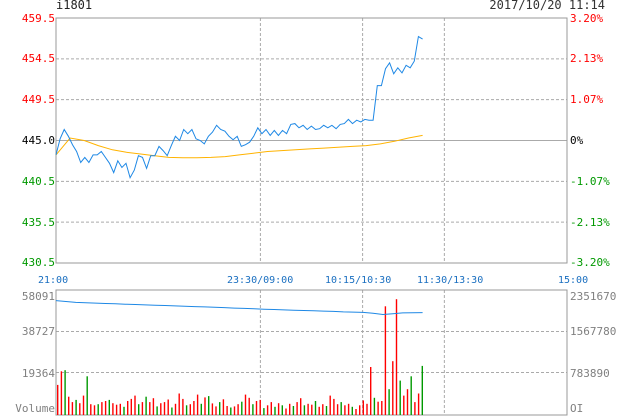 This screenshot has width=620, height=420. I want to click on percent-tick: -2.13%, so click(590, 222).